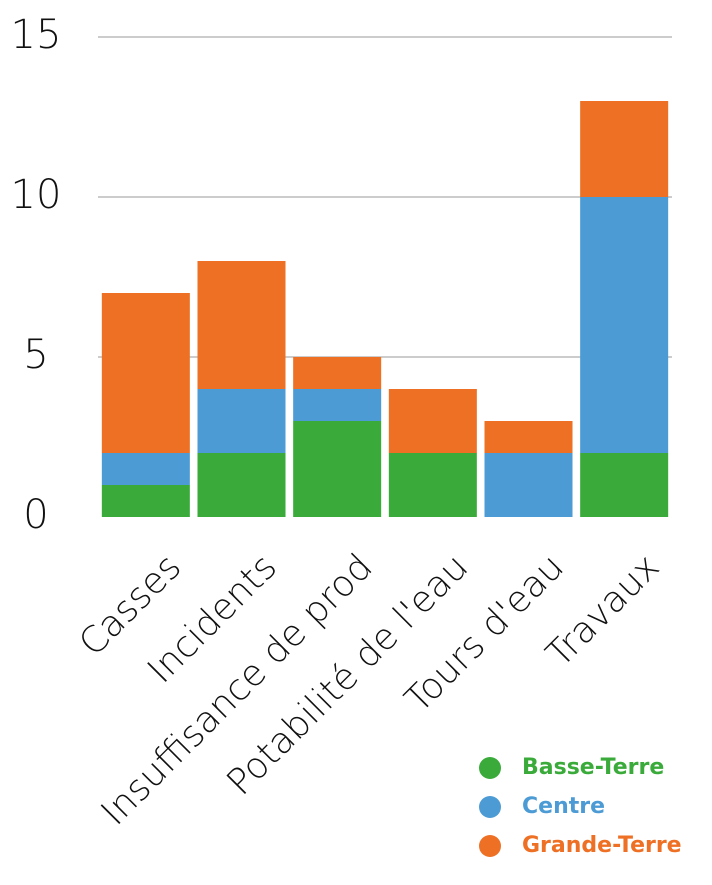 This screenshot has width=712, height=885. What do you see at coordinates (602, 845) in the screenshot?
I see `legend-label: Grande-Terre` at bounding box center [602, 845].